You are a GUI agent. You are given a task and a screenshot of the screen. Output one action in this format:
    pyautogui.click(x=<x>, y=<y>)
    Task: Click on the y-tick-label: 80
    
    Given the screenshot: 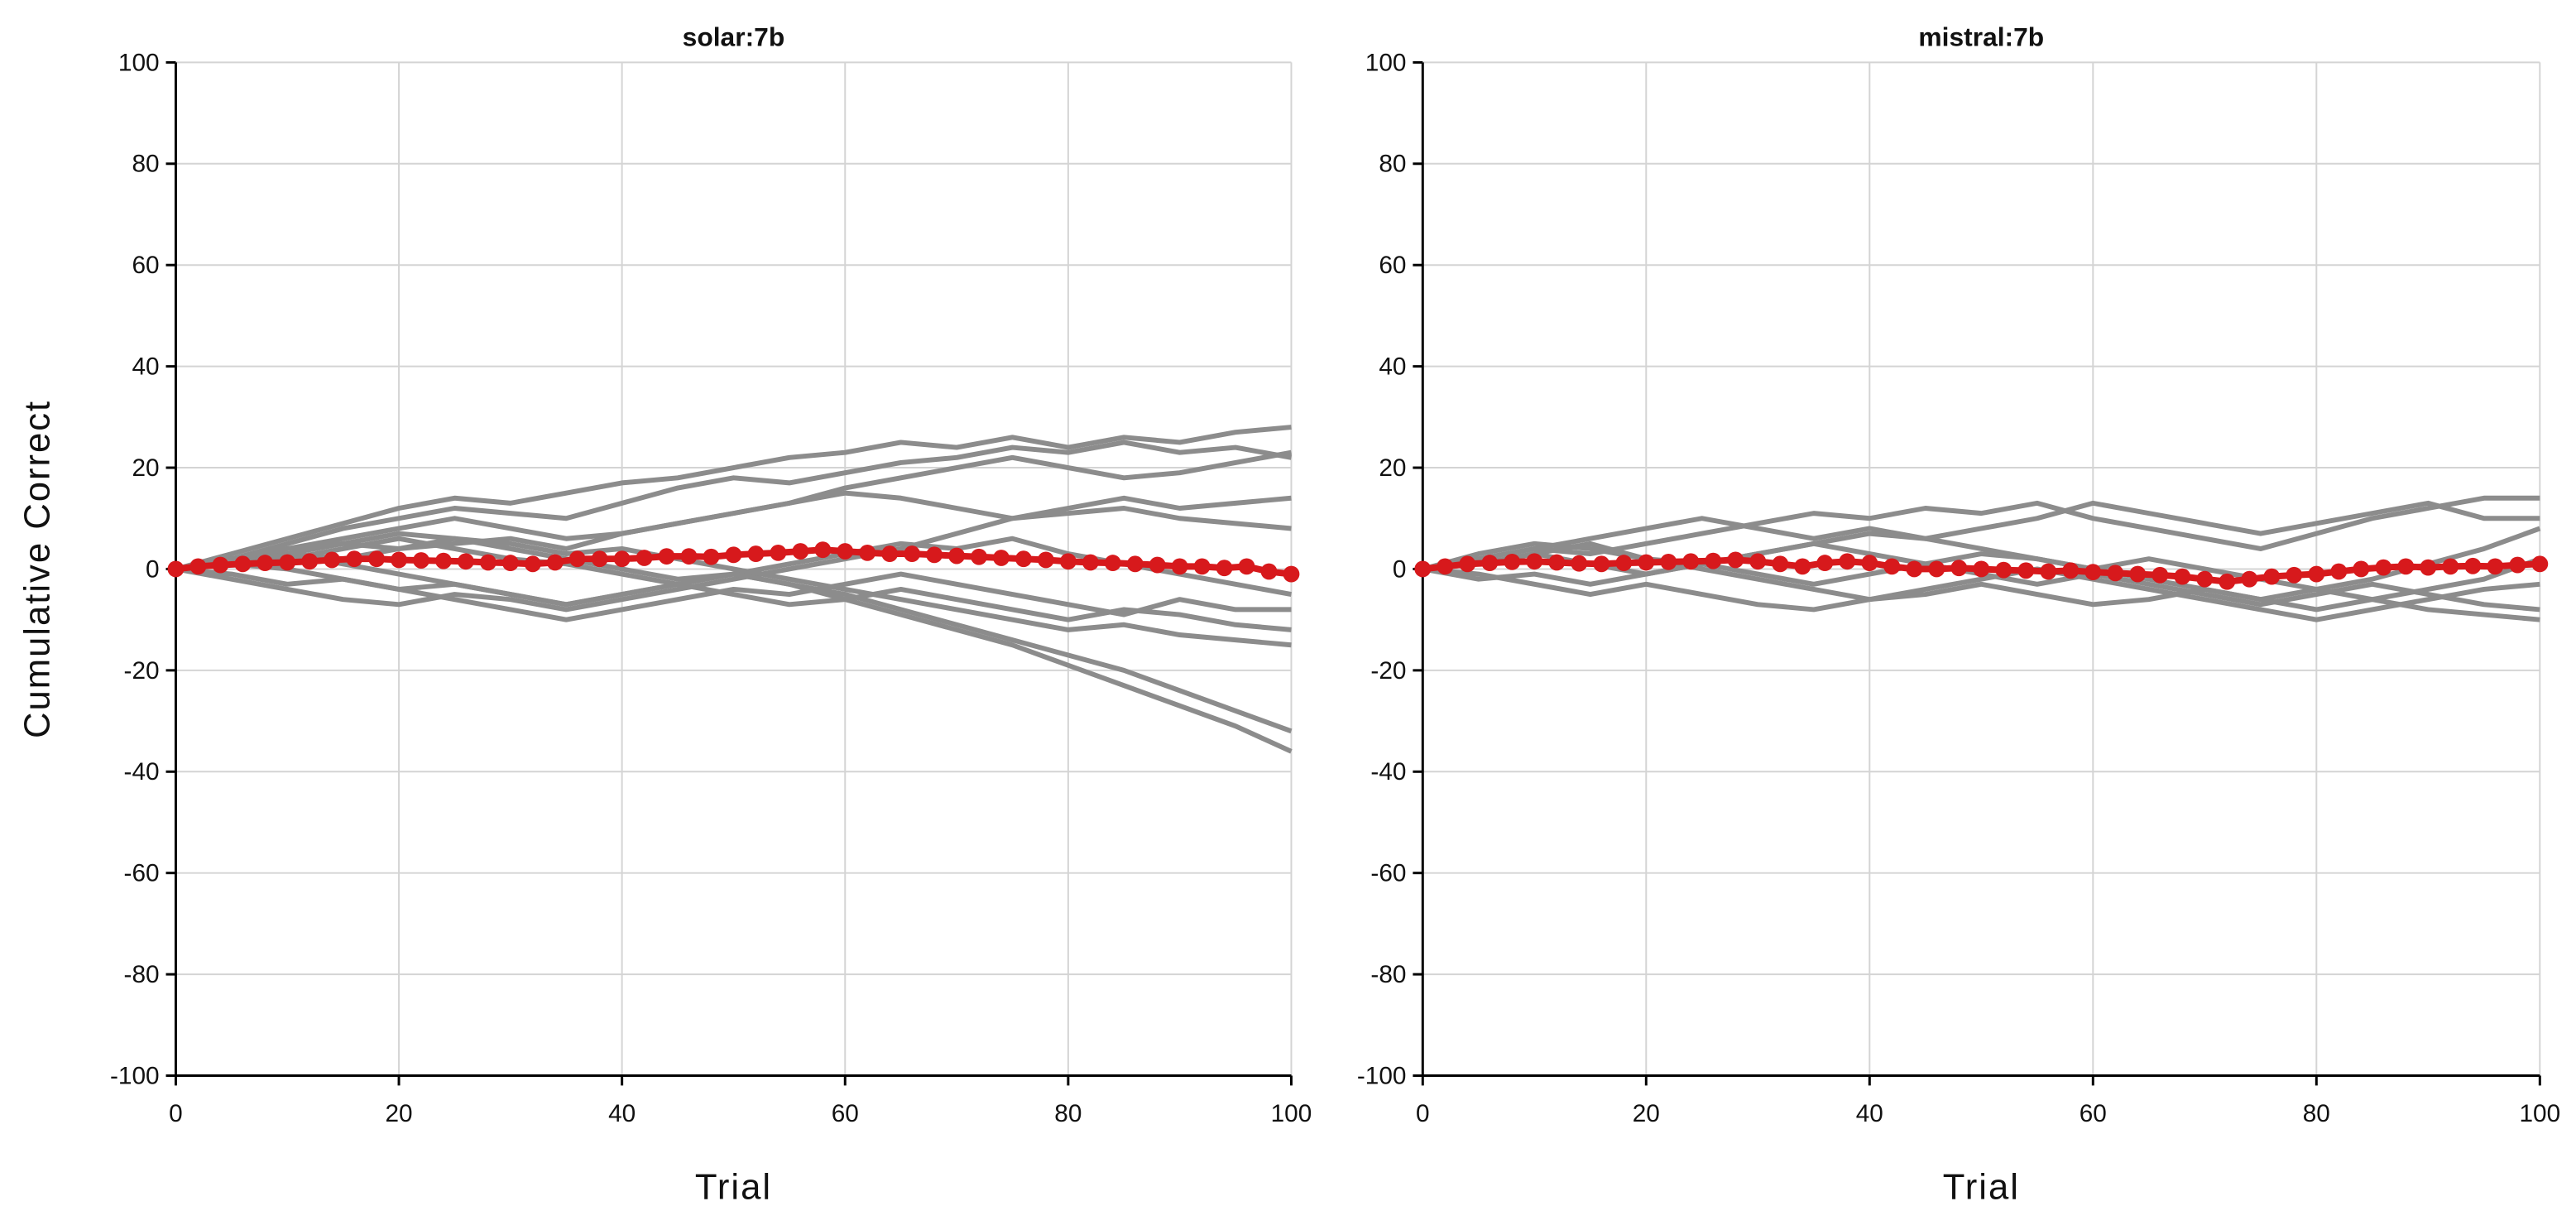 What is the action you would take?
    pyautogui.click(x=1393, y=164)
    